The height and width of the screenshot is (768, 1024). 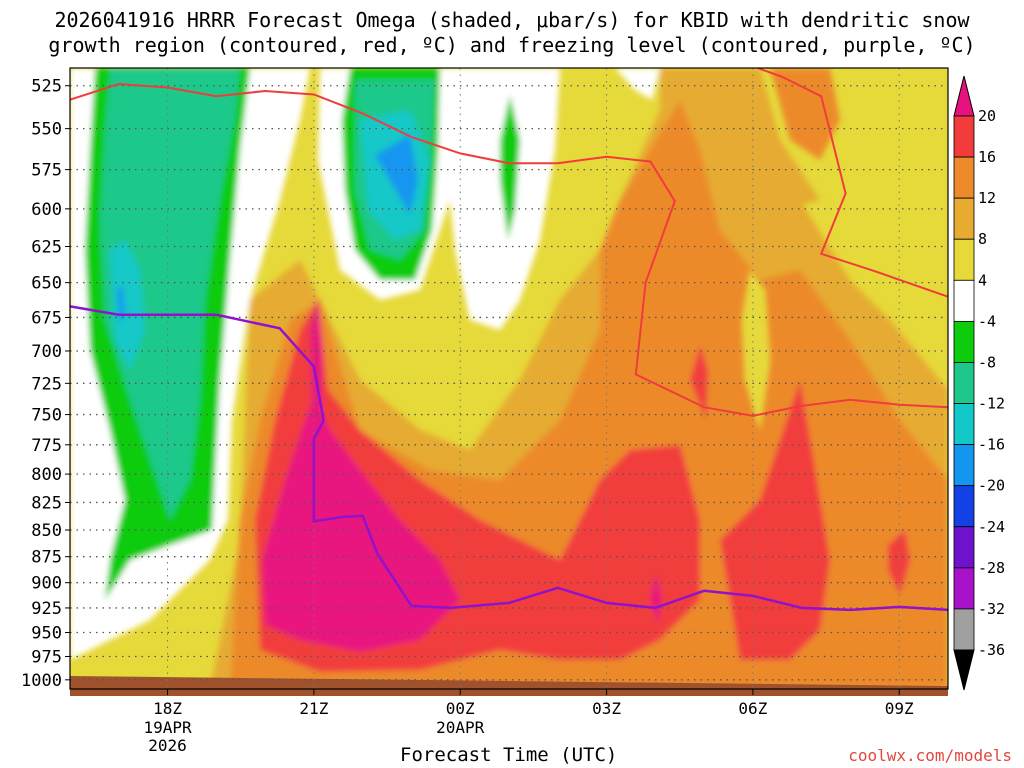 I want to click on colorbar-label: 20, so click(x=987, y=116).